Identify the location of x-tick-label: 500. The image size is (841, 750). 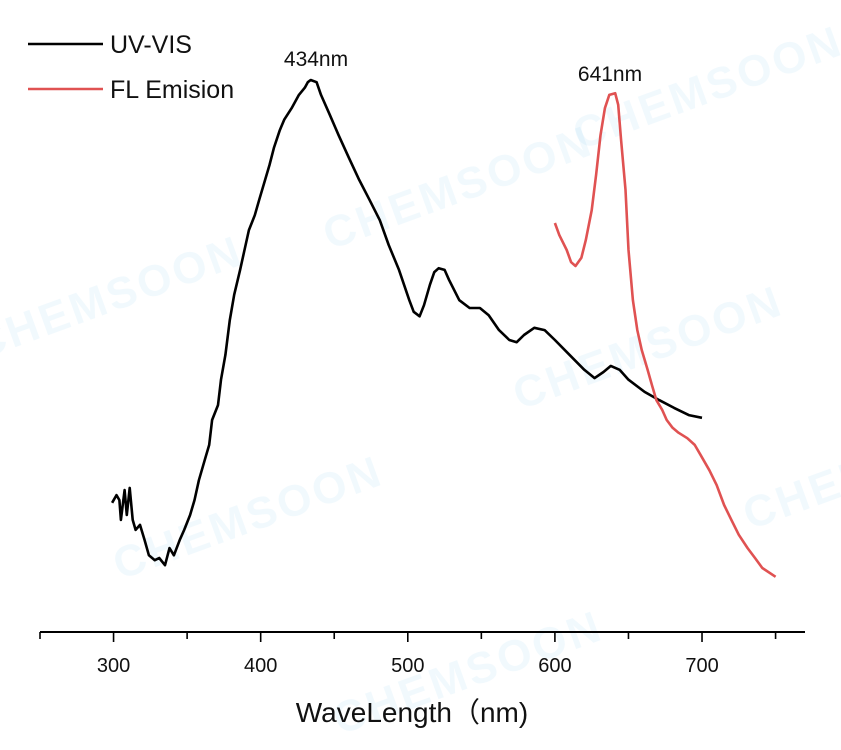
(407, 666).